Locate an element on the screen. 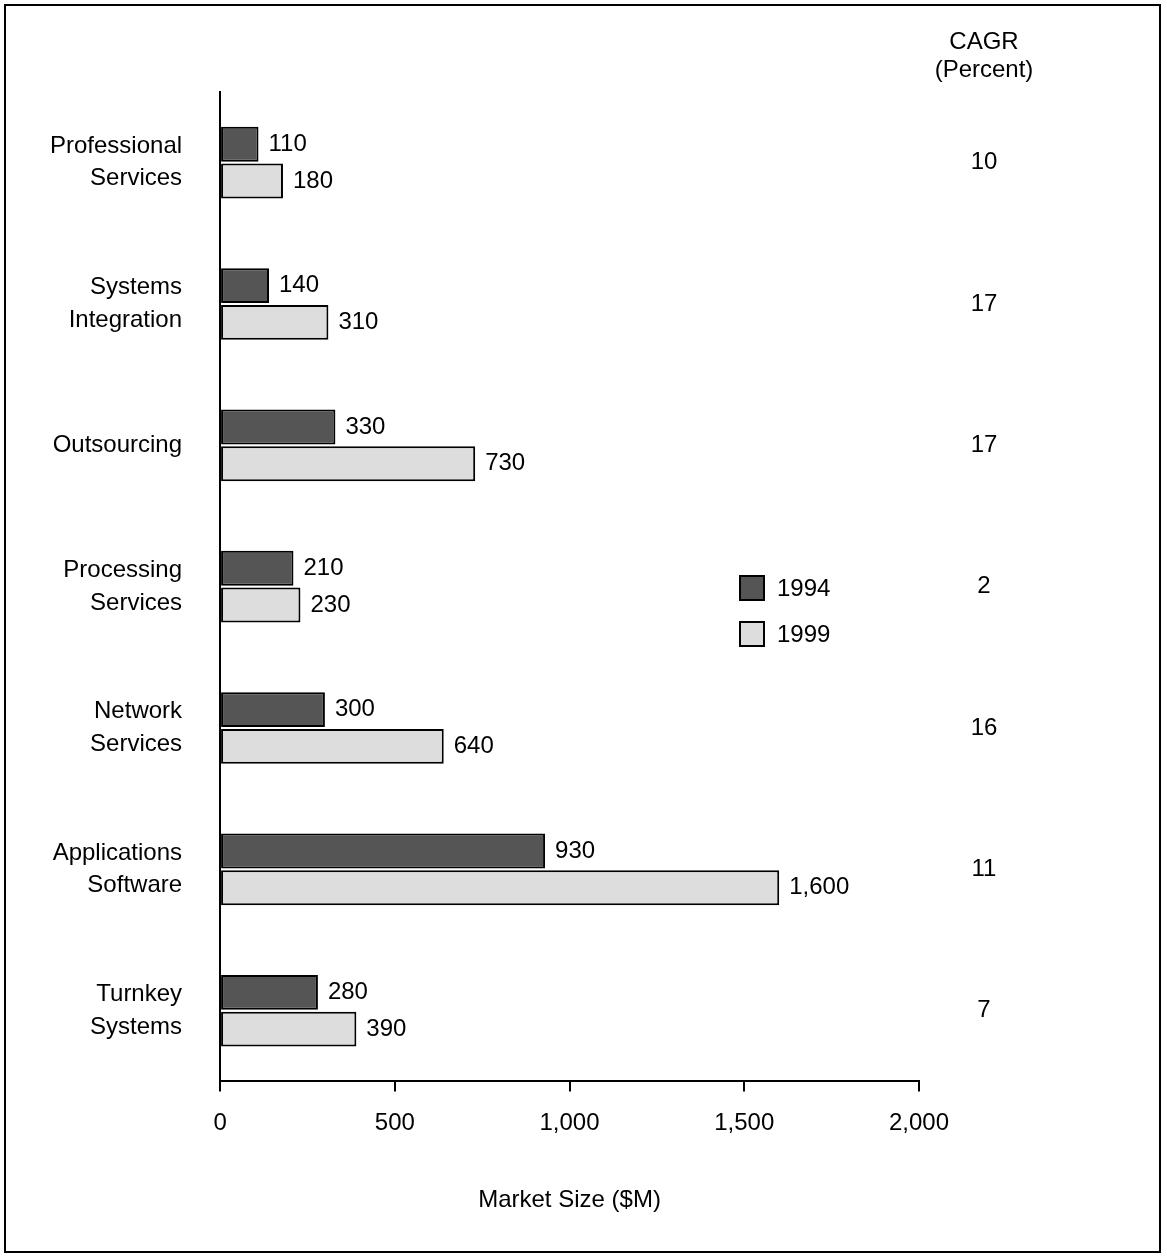 The width and height of the screenshot is (1167, 1259). data-label: 1,600 is located at coordinates (819, 886).